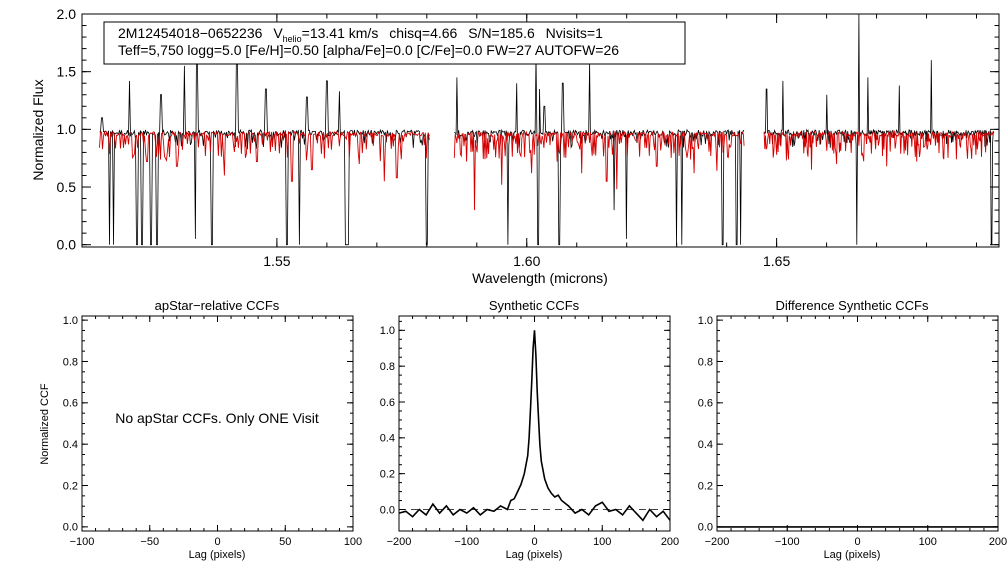  I want to click on difference-ccf-x-axis-label: Lag (pixels), so click(852, 555).